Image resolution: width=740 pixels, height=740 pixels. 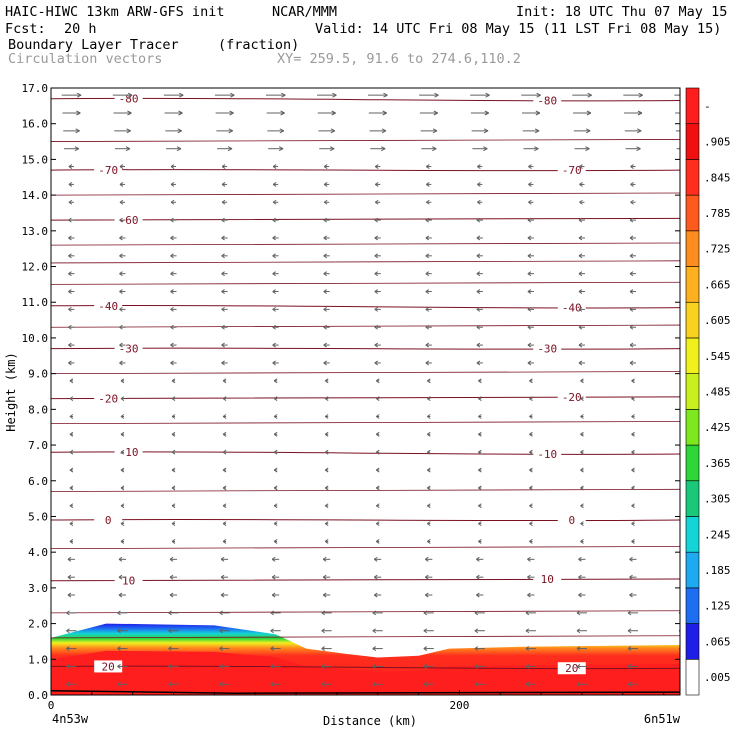 I want to click on terrain-line, so click(x=365, y=691).